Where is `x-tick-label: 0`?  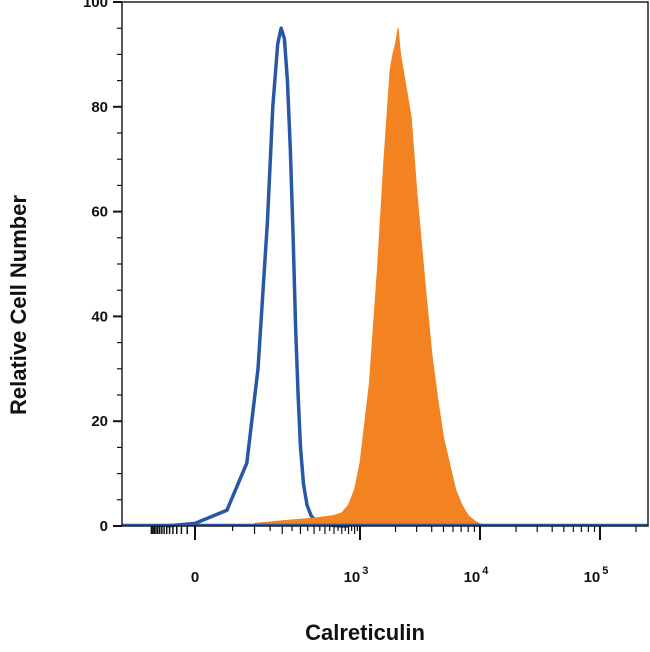 x-tick-label: 0 is located at coordinates (195, 577).